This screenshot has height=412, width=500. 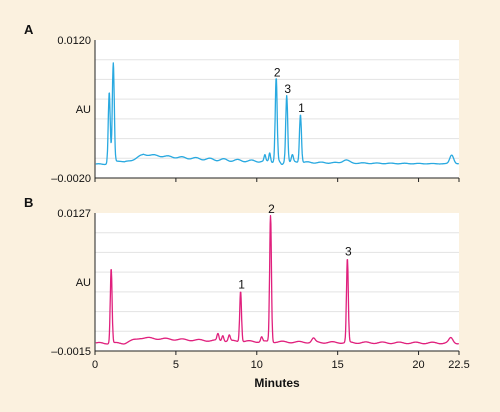 What do you see at coordinates (83, 283) in the screenshot?
I see `panel-b-y-label: AU` at bounding box center [83, 283].